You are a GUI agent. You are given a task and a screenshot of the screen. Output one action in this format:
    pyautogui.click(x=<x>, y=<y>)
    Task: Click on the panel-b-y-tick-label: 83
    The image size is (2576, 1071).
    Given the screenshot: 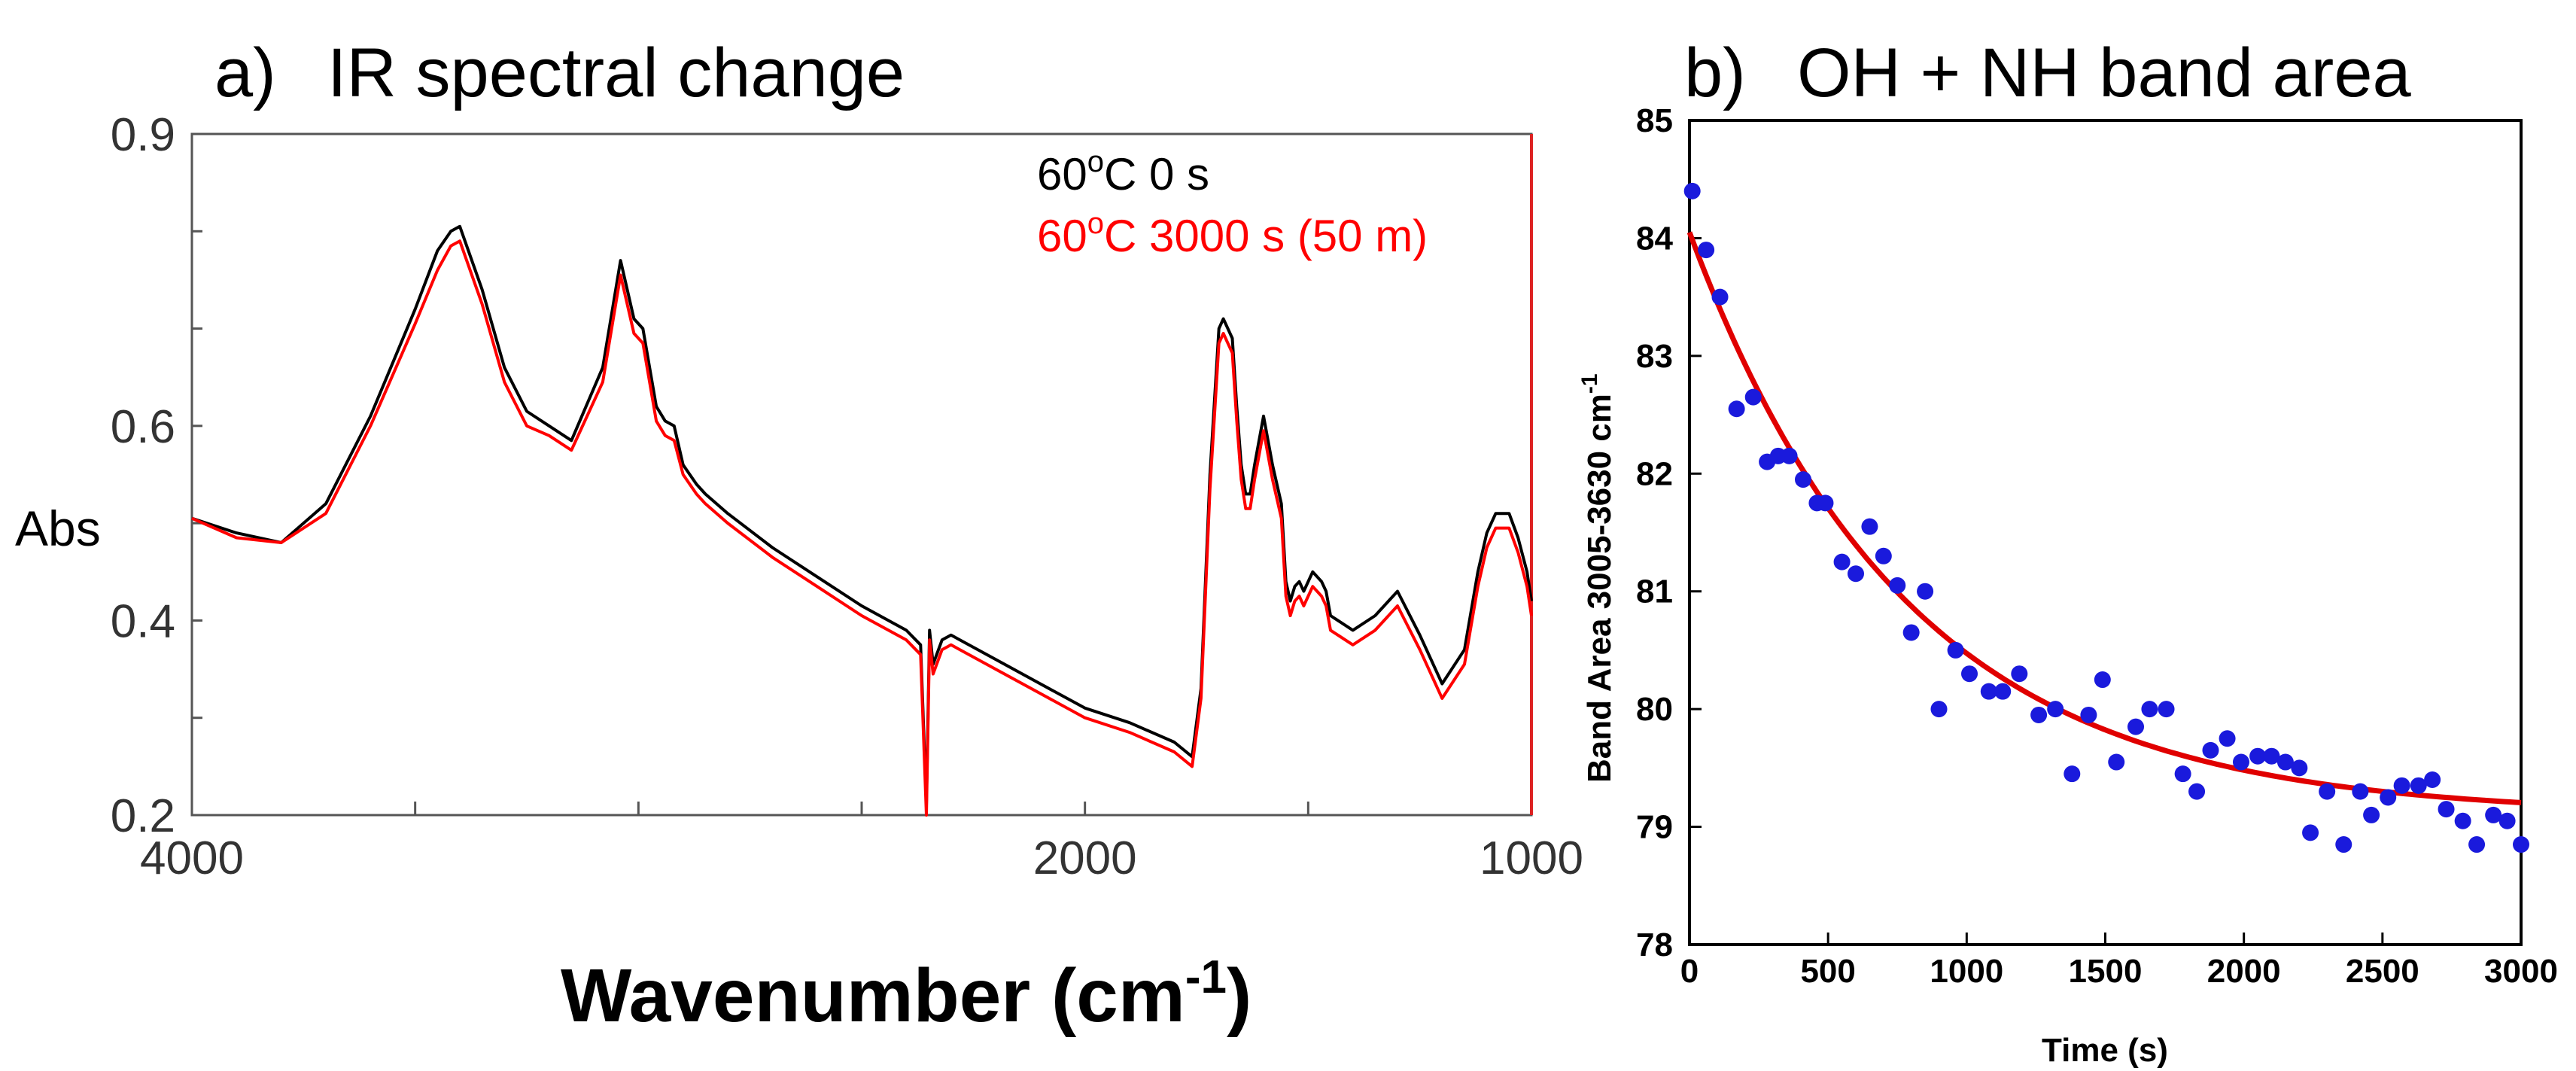 What is the action you would take?
    pyautogui.click(x=1655, y=356)
    